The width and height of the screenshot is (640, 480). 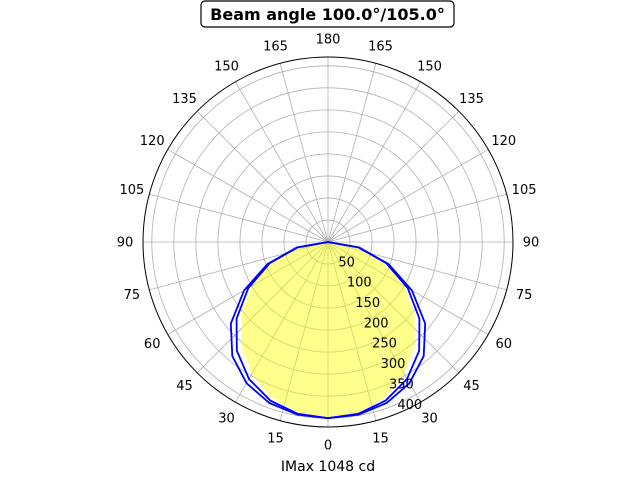 I want to click on radial-tick-label: 50, so click(x=346, y=262).